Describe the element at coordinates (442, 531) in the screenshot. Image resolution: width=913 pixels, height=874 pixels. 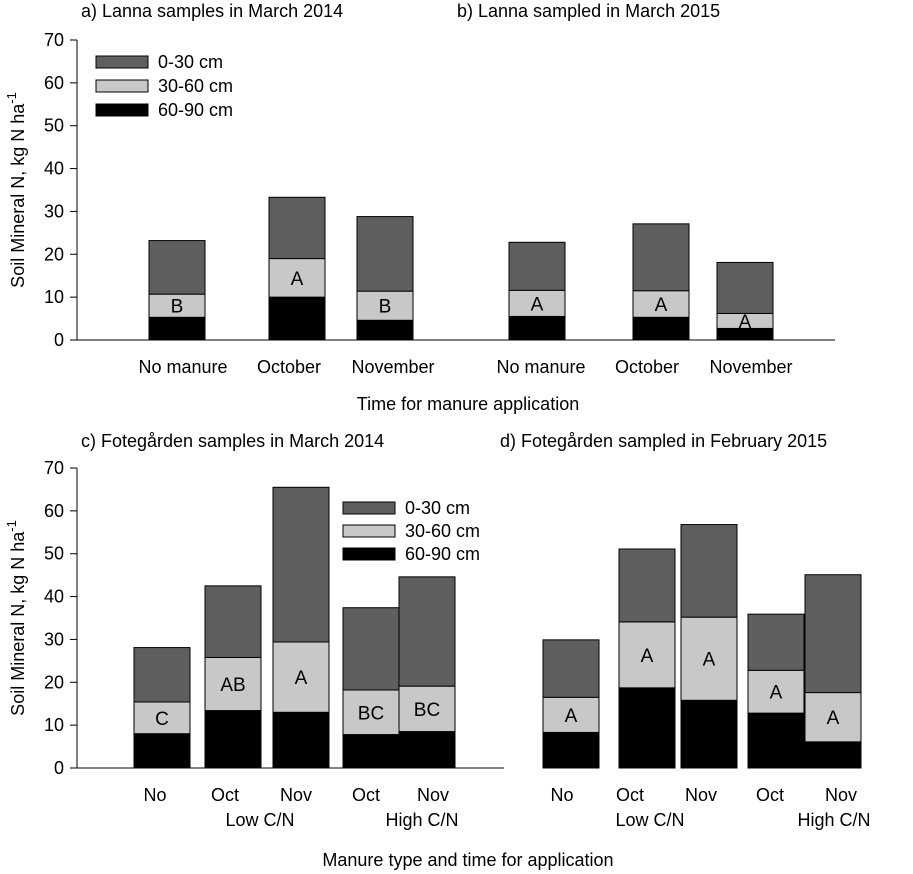
I see `legend-label-30-60: 30-60 cm` at that location.